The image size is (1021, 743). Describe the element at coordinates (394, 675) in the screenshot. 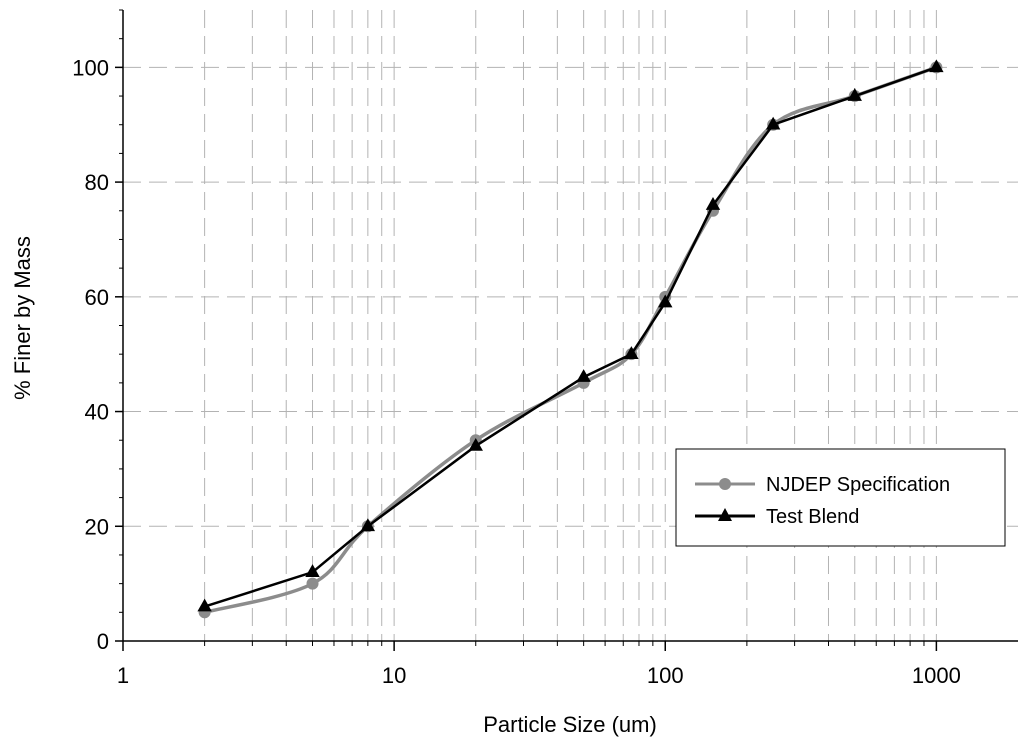

I see `x-tick-label: 10` at that location.